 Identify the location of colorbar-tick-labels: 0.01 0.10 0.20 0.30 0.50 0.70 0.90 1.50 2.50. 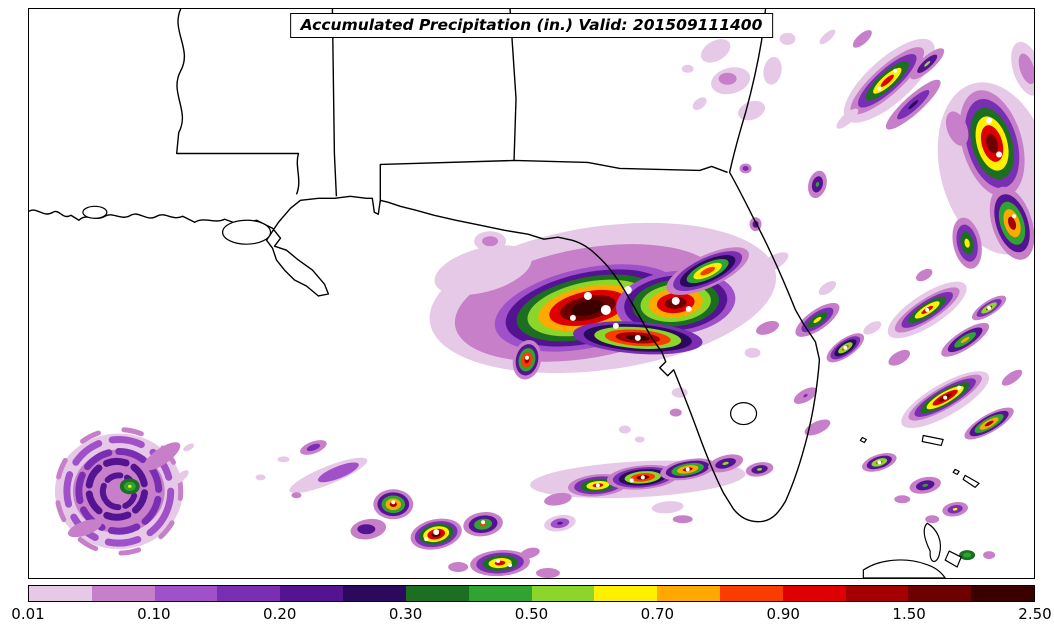
(531, 616).